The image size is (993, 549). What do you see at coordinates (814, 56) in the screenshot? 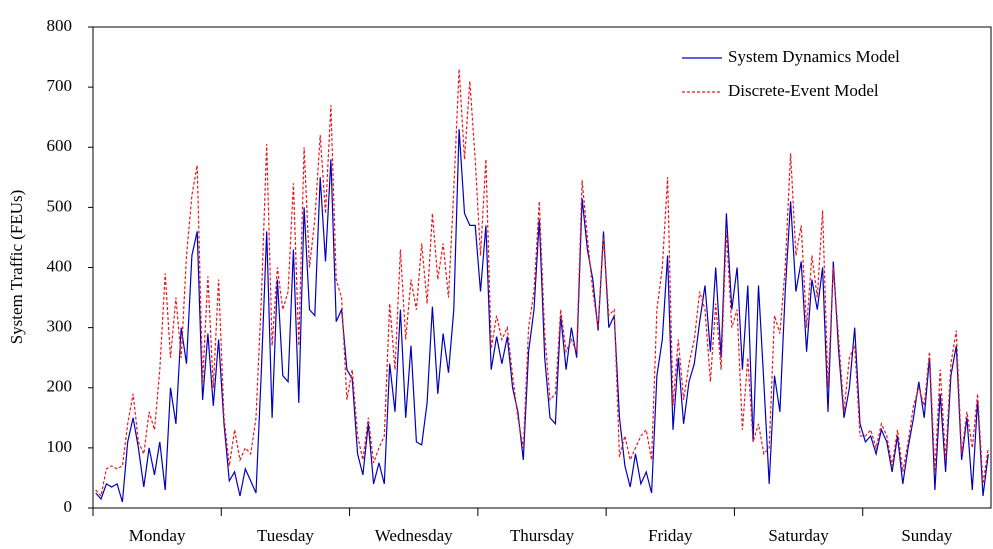
I see `legend-label: System Dynamics Model` at bounding box center [814, 56].